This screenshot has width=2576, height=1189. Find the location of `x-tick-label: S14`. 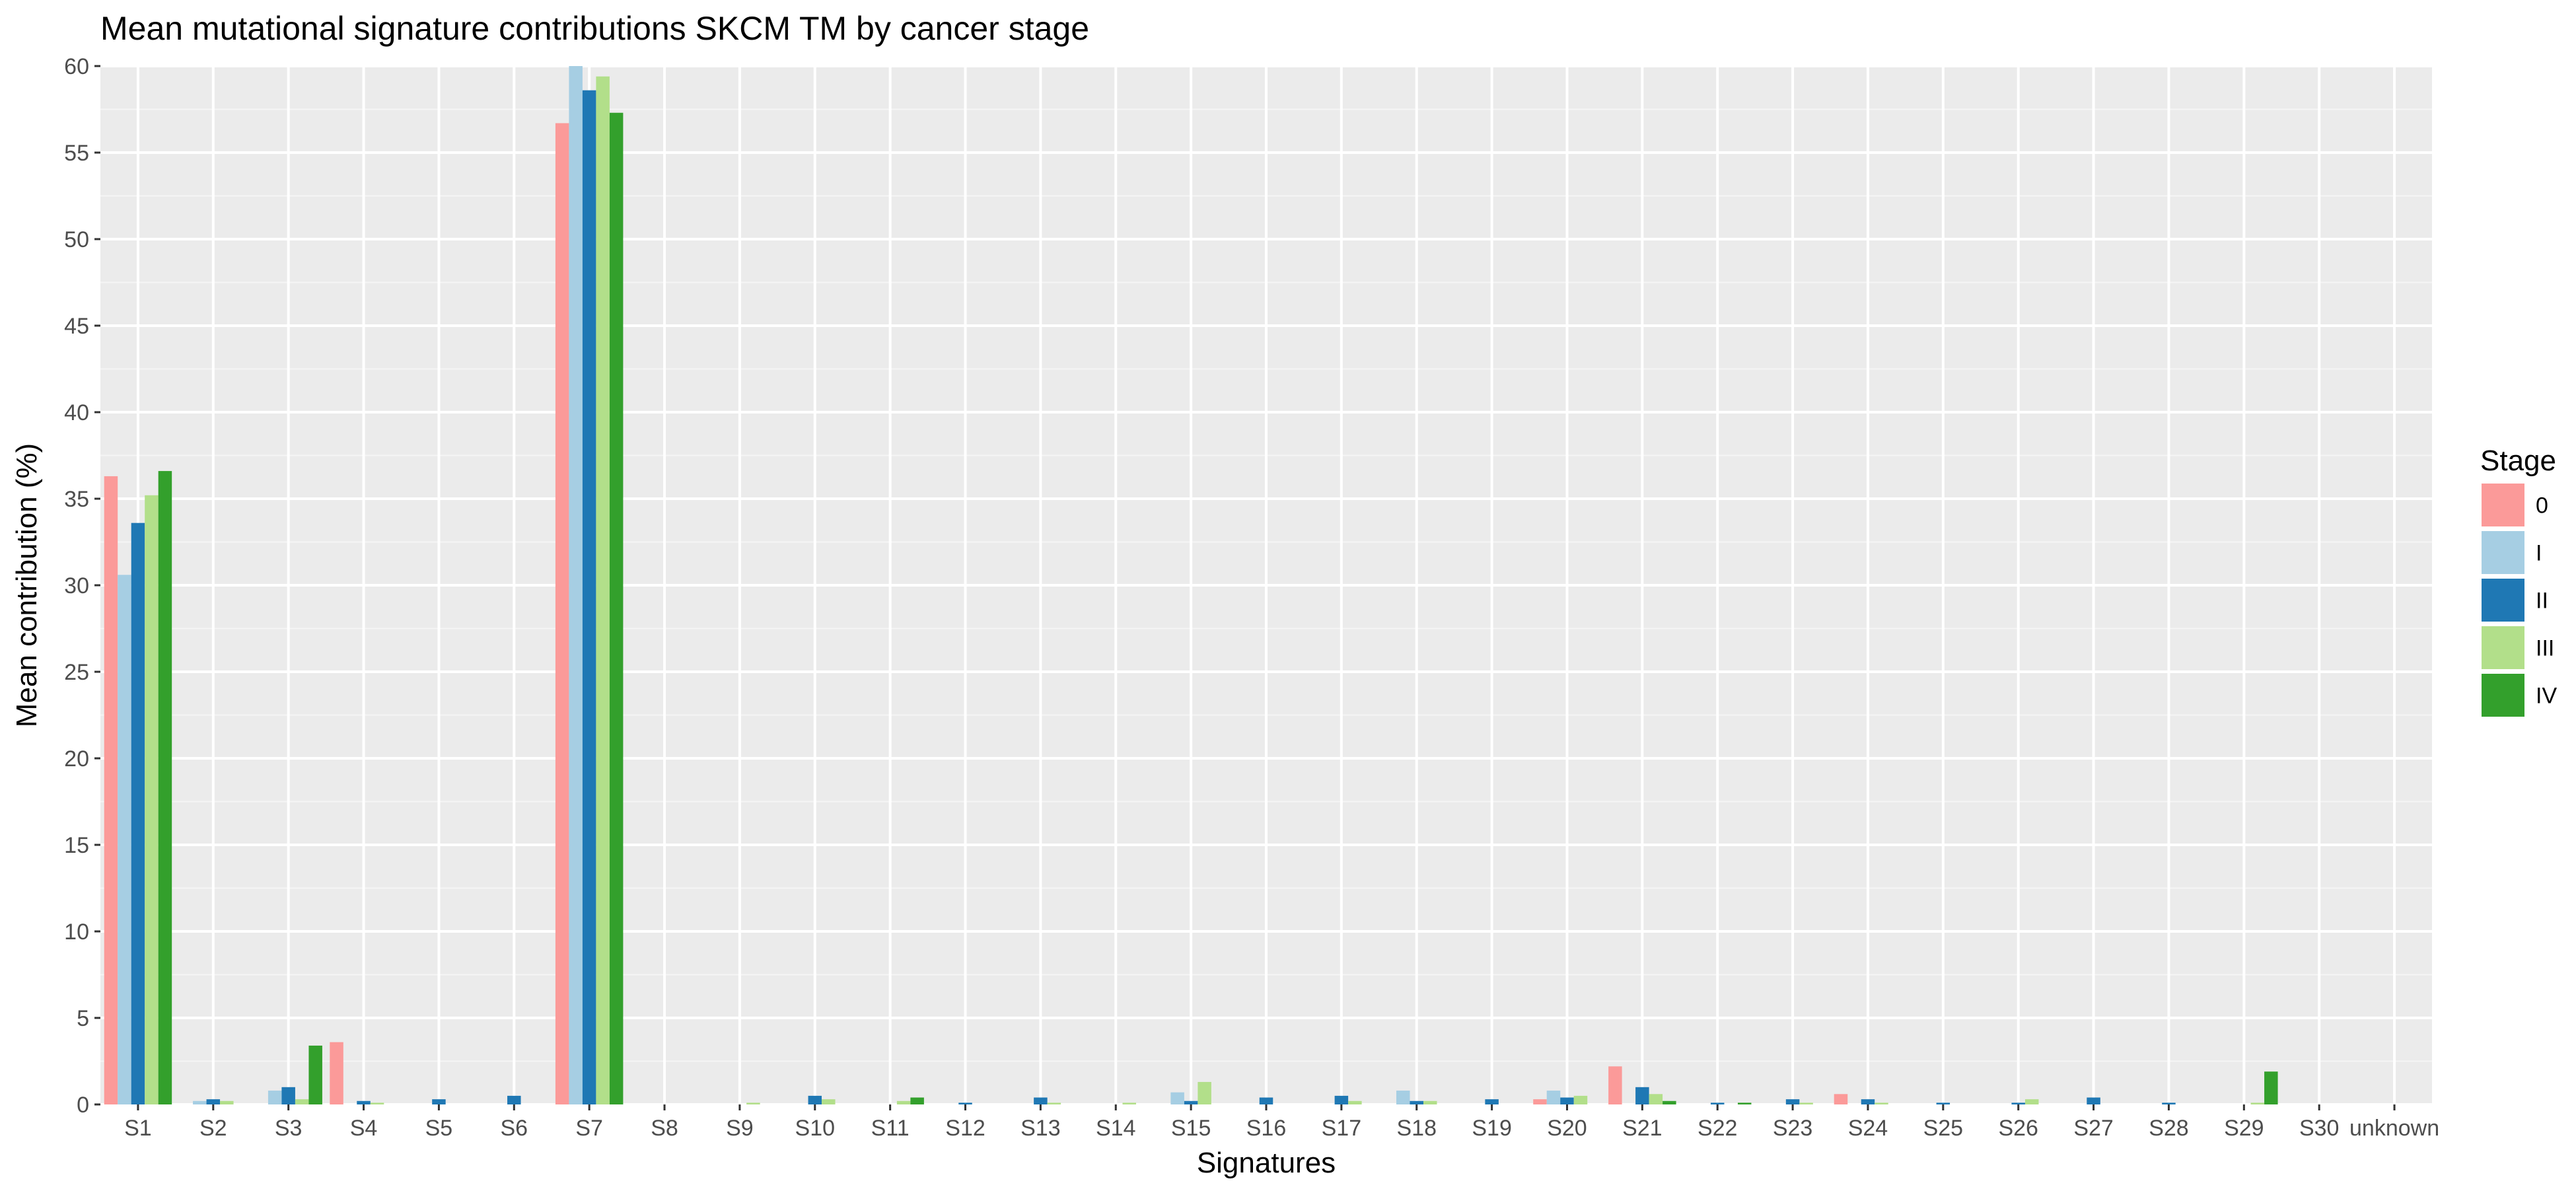

x-tick-label: S14 is located at coordinates (1116, 1128).